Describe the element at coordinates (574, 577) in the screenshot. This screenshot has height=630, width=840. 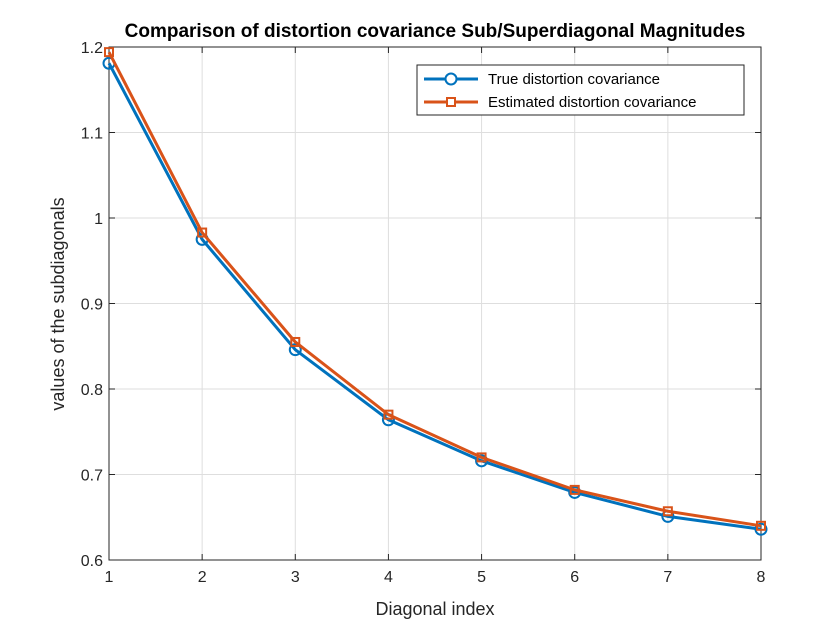
I see `x-tick-label: 6` at that location.